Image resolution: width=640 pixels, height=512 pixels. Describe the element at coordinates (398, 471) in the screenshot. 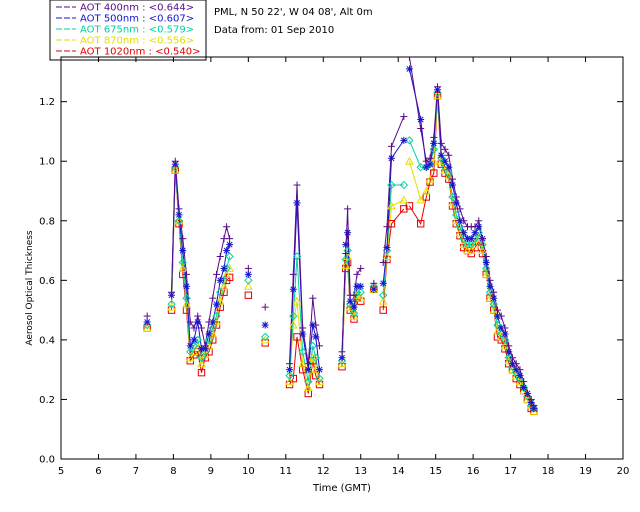

I see `x-tick-label: 14` at that location.